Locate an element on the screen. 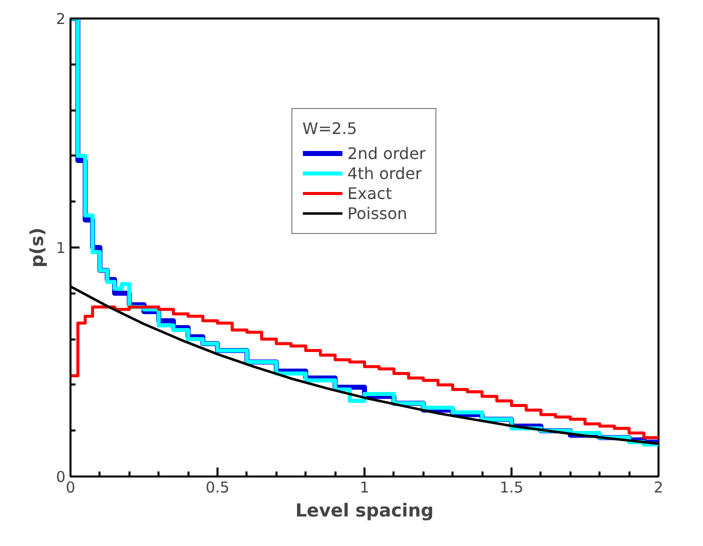 Image resolution: width=703 pixels, height=546 pixels. x-tick-label: 2 is located at coordinates (659, 487).